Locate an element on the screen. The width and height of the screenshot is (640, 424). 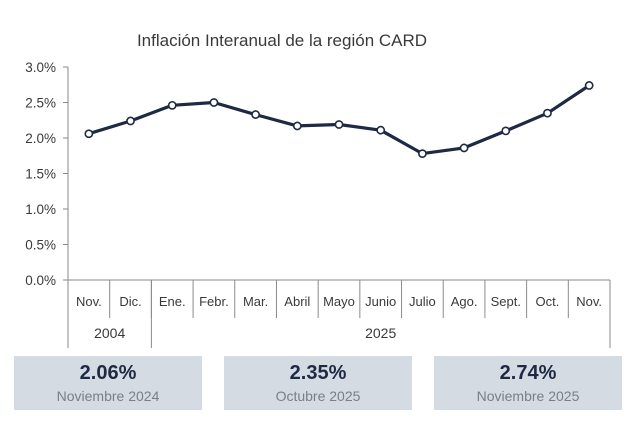
card-value: 2.06% is located at coordinates (108, 373).